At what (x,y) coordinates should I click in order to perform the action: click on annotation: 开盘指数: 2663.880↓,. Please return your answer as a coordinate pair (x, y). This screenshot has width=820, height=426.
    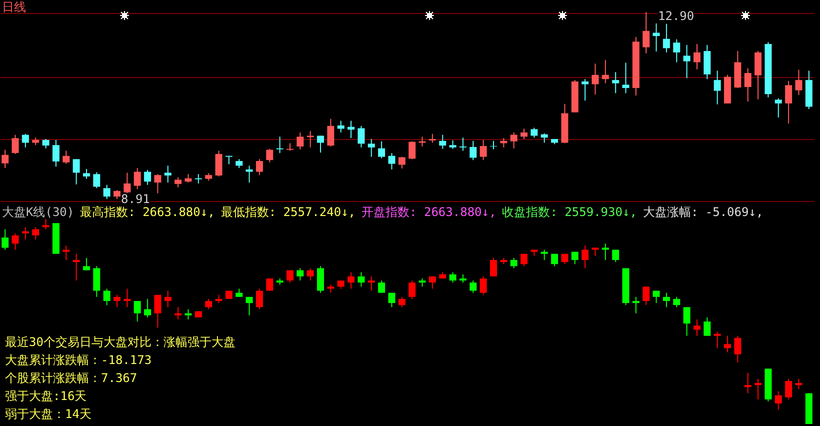
    Looking at the image, I should click on (429, 212).